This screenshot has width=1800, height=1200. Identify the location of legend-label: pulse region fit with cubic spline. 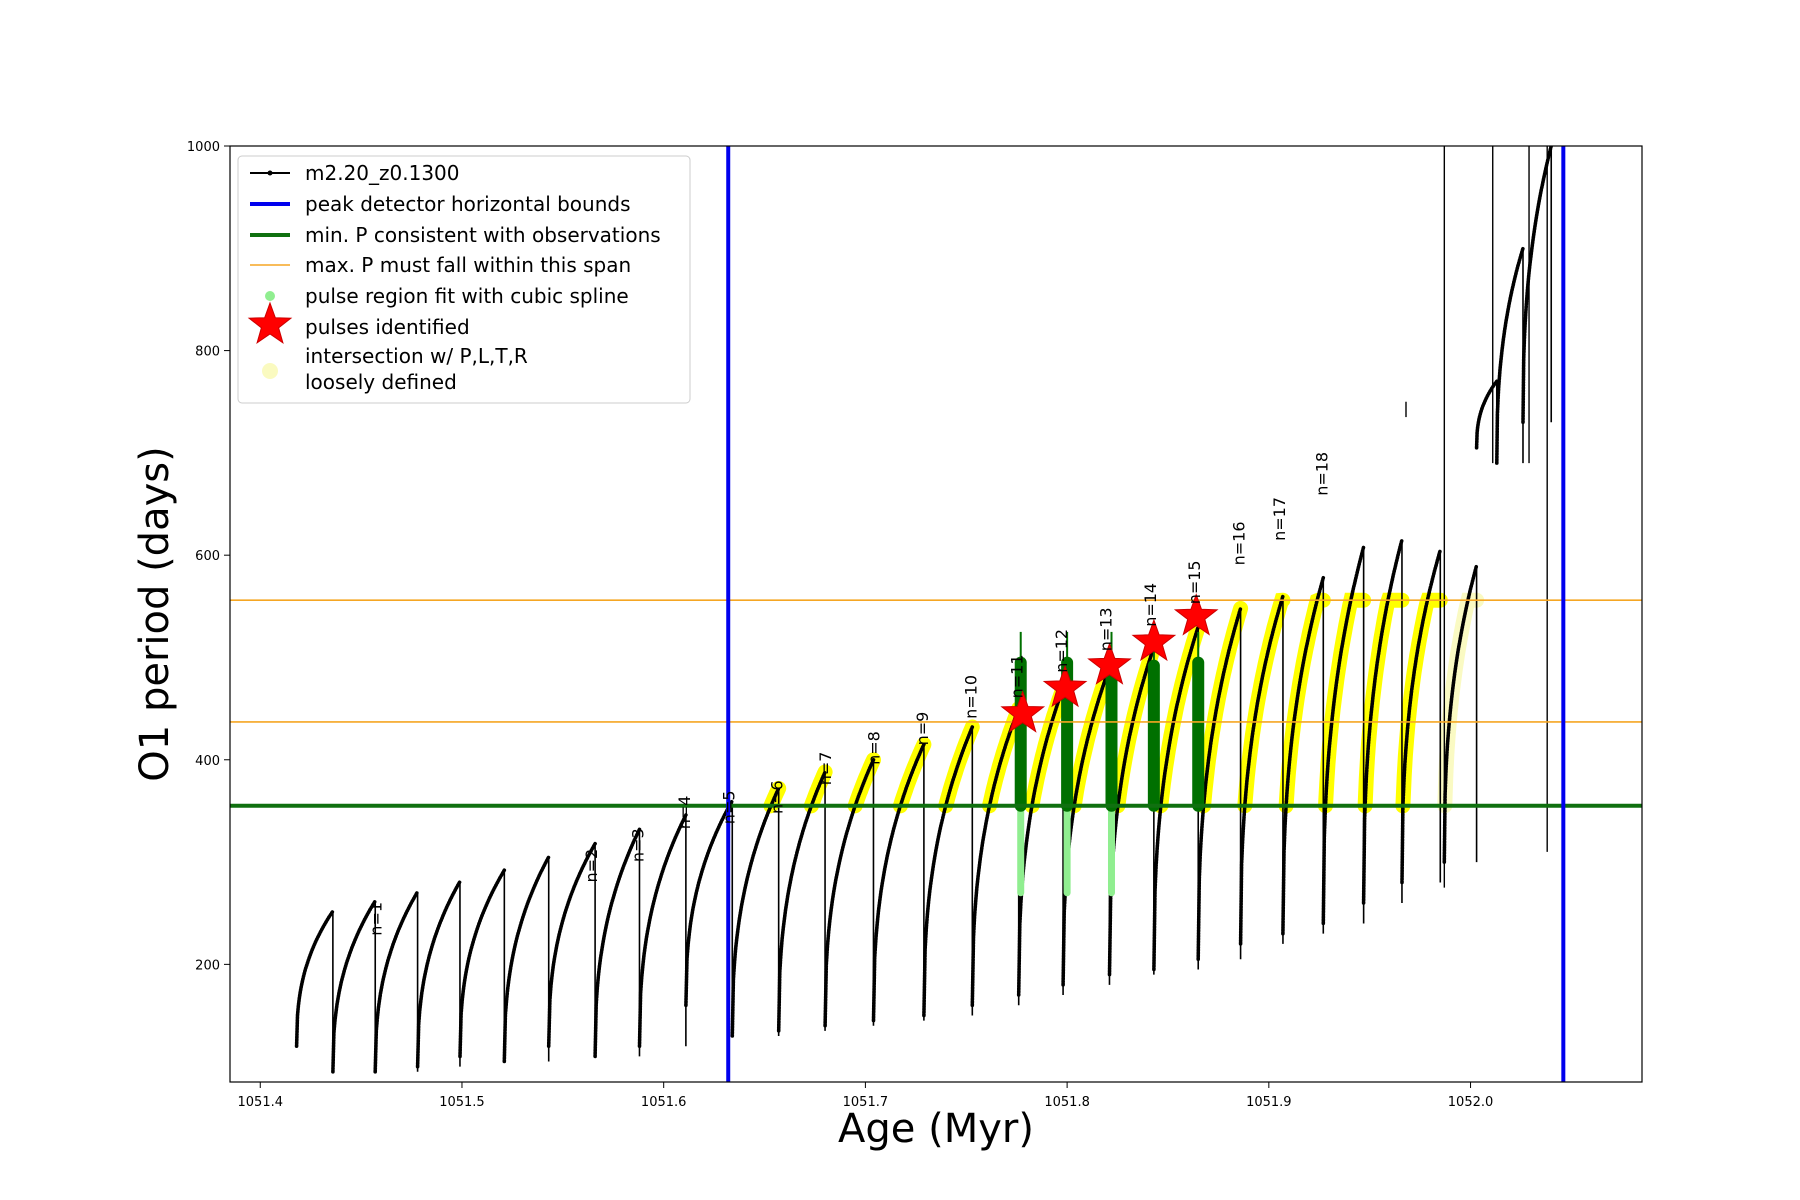
(467, 296).